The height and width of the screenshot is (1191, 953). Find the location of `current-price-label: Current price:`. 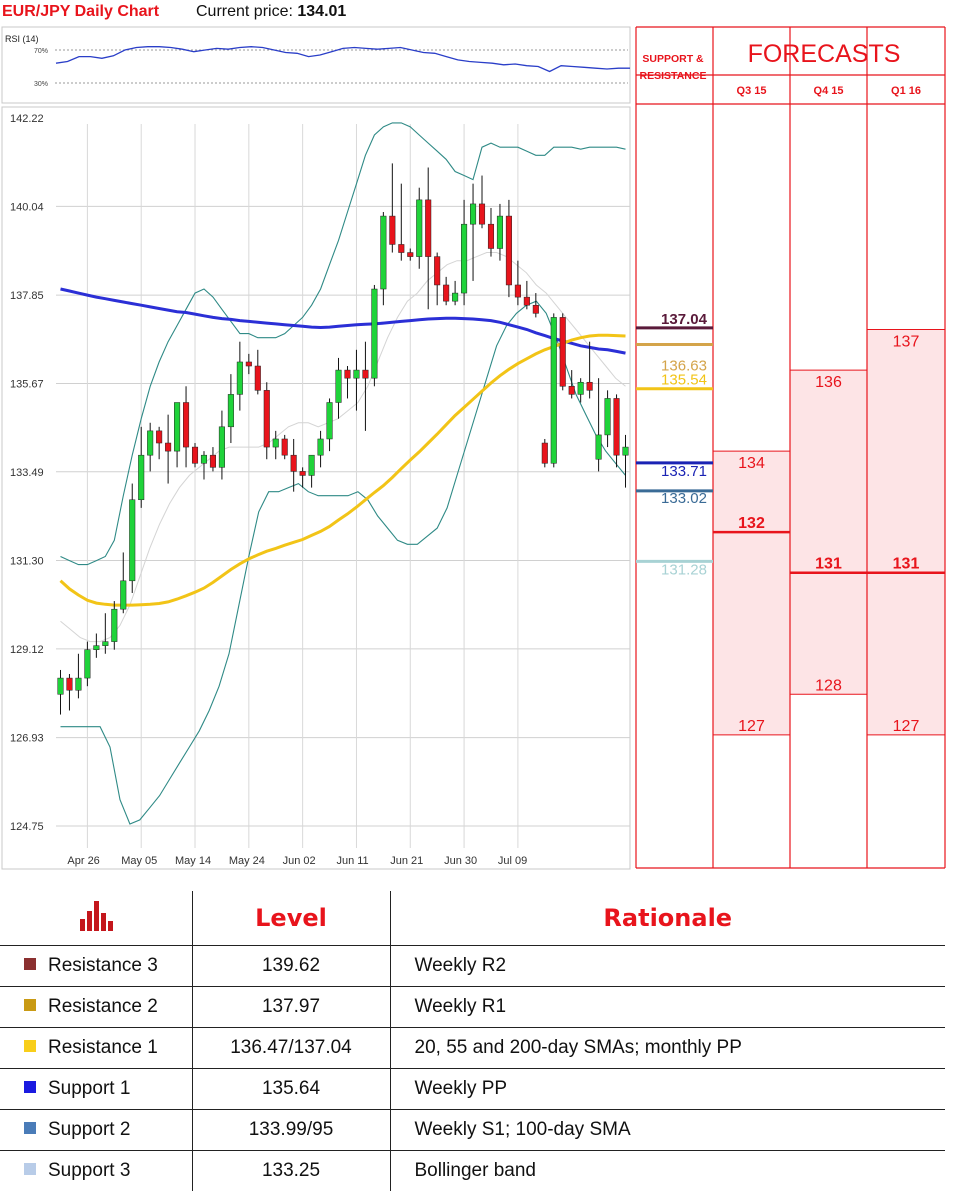

current-price-label: Current price: is located at coordinates (244, 11).